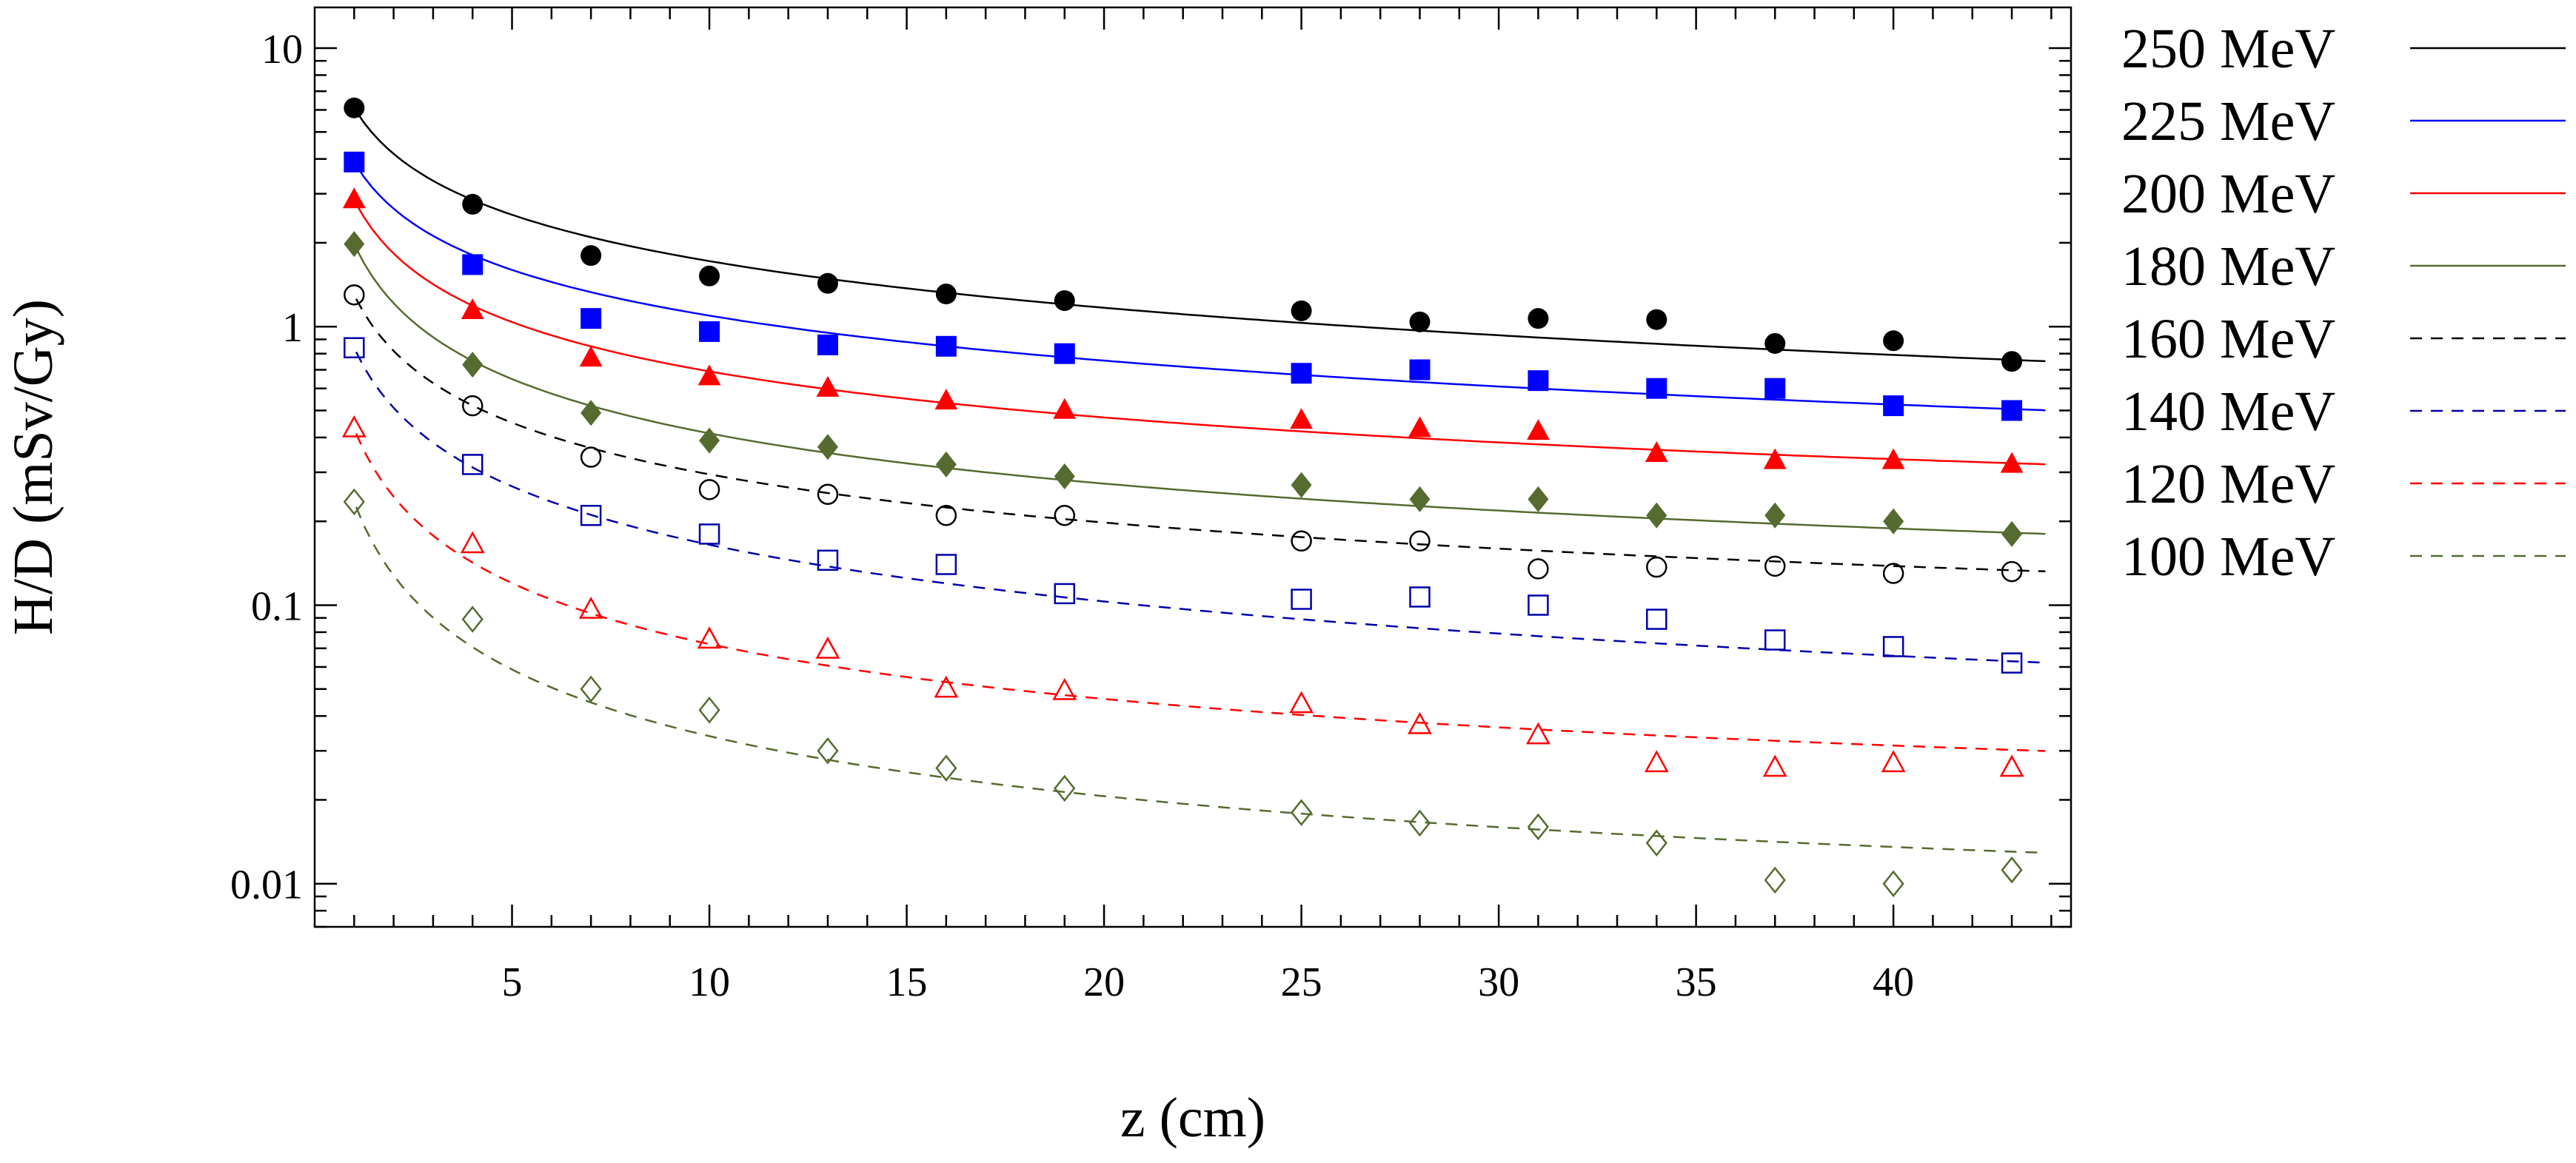  I want to click on y-tick-label: 0.1, so click(277, 606).